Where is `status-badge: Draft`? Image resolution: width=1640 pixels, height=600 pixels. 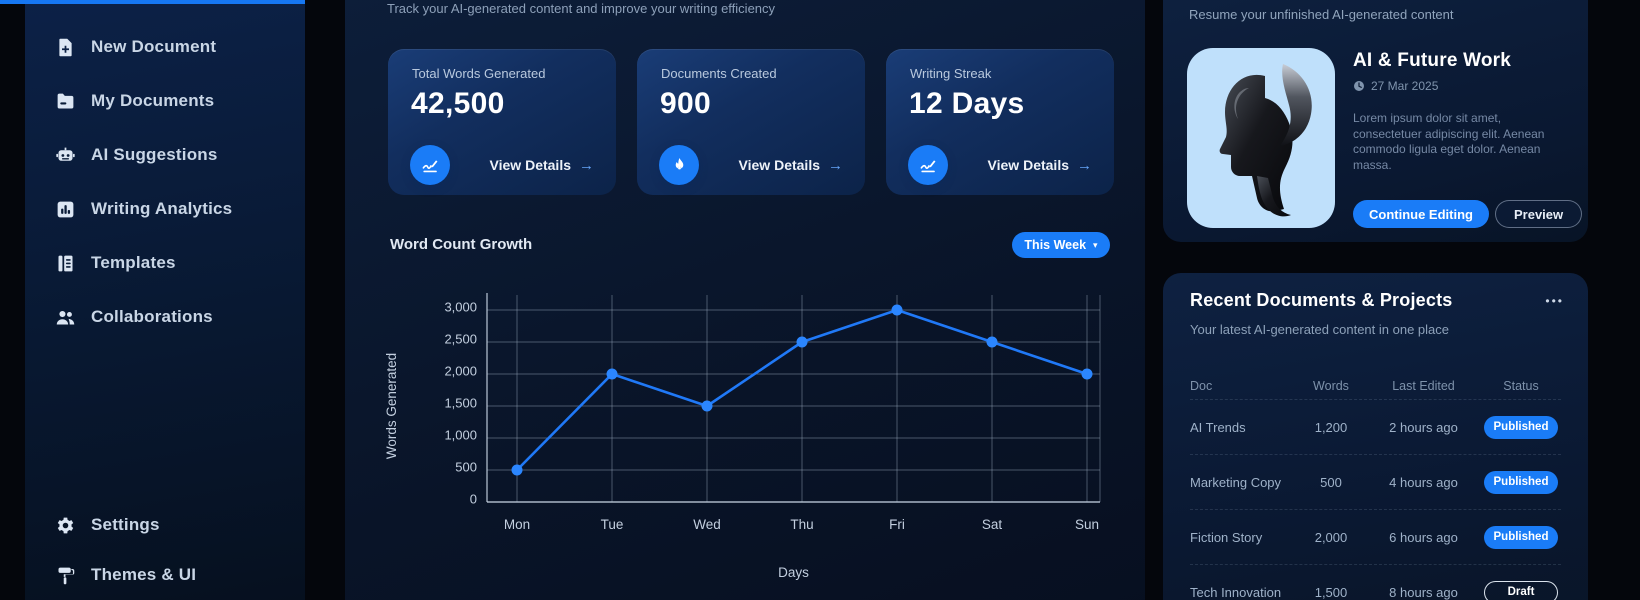 status-badge: Draft is located at coordinates (1521, 590).